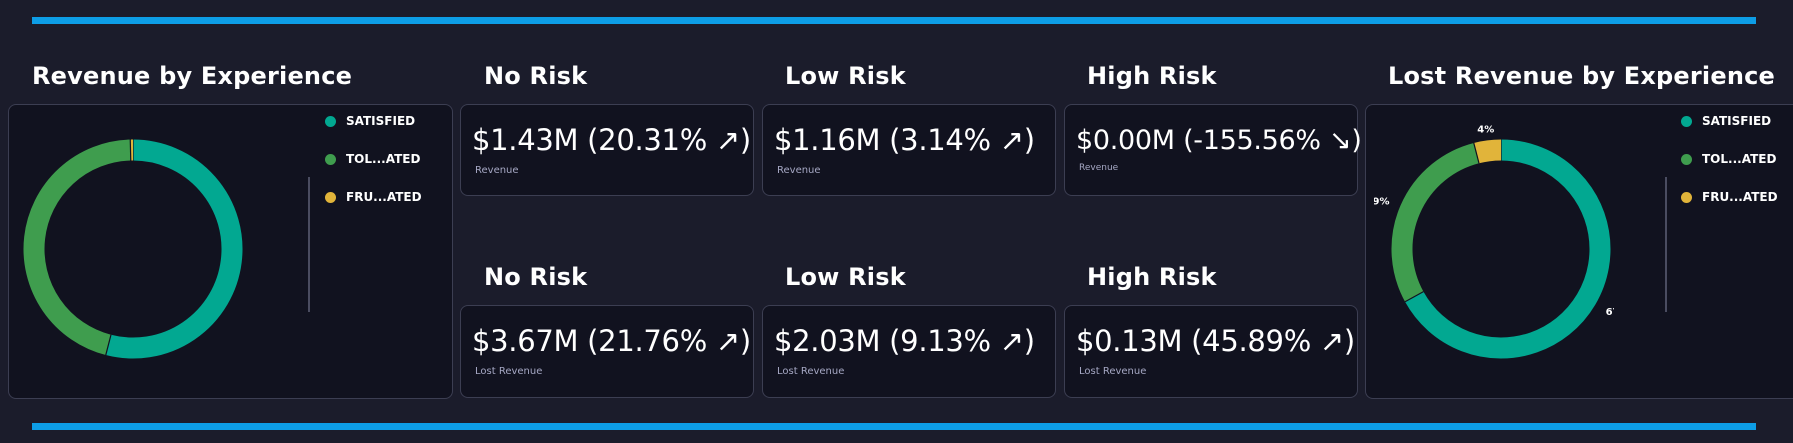 Image resolution: width=1793 pixels, height=443 pixels. Describe the element at coordinates (611, 140) in the screenshot. I see `kpi-value: $1.43M (20.31% ↗)` at that location.